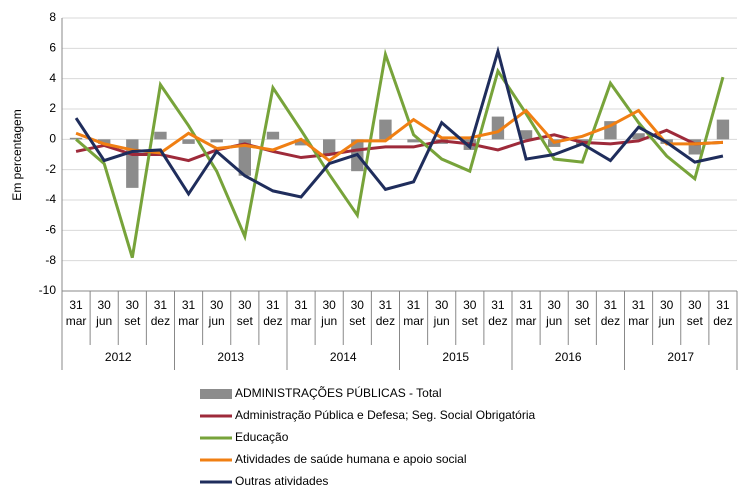 This screenshot has height=493, width=739. What do you see at coordinates (50, 260) in the screenshot?
I see `y-tick-label: -8` at bounding box center [50, 260].